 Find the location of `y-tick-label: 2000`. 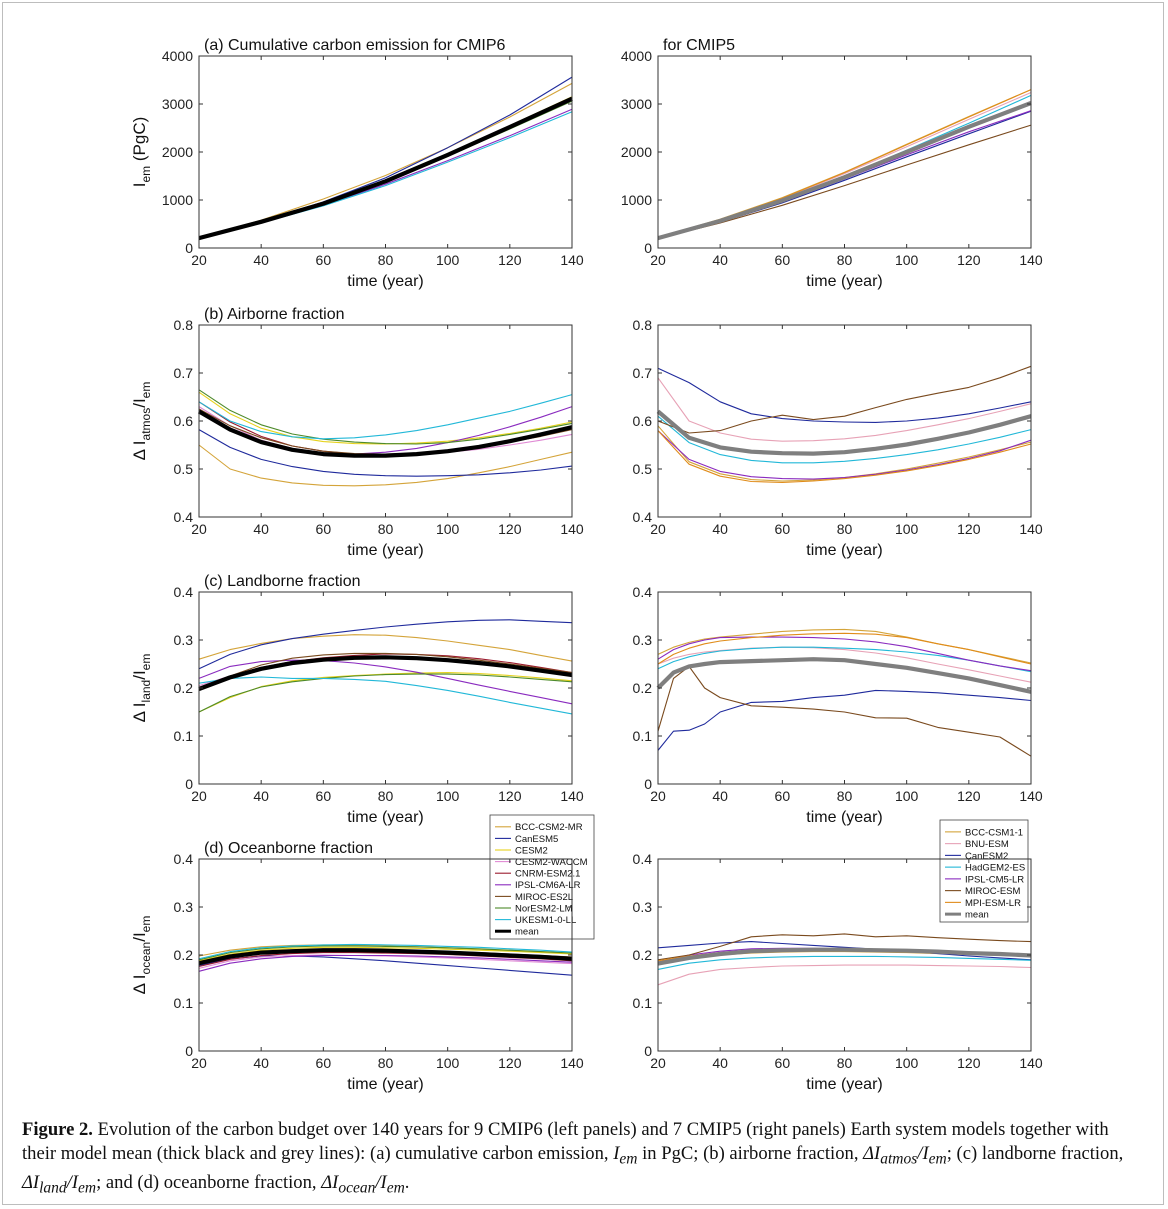

y-tick-label: 2000 is located at coordinates (177, 152).